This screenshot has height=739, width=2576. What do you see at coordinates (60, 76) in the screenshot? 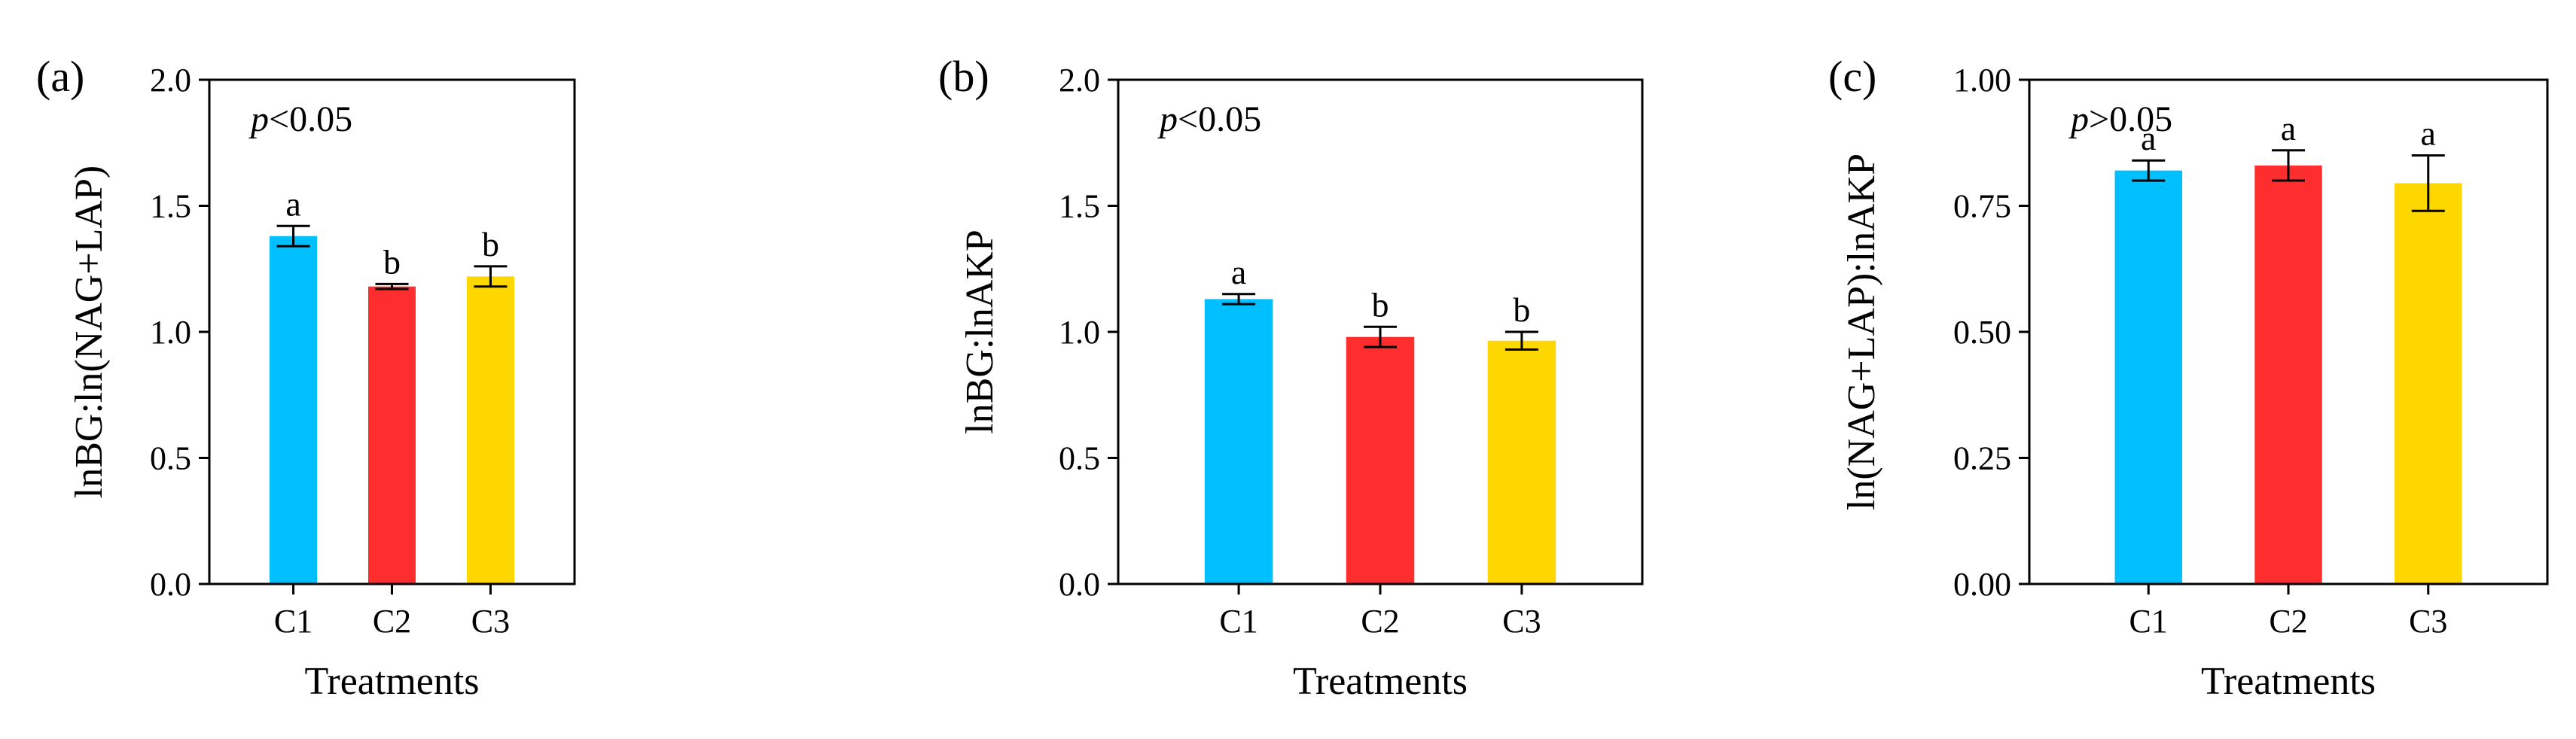
I see `panel-label: (a)` at bounding box center [60, 76].